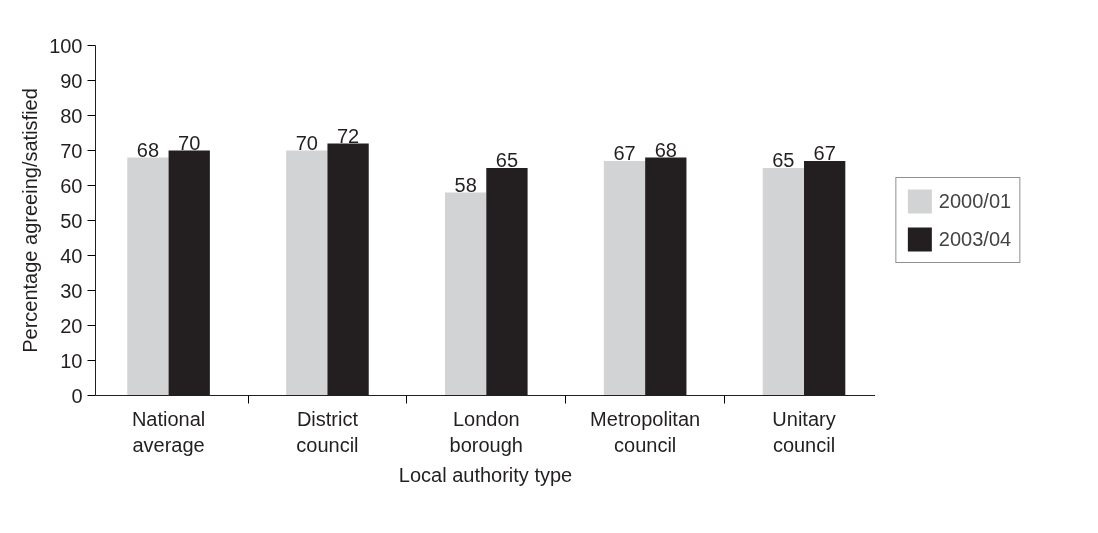 Image resolution: width=1098 pixels, height=533 pixels. Describe the element at coordinates (71, 290) in the screenshot. I see `y-tick-label: 30` at that location.